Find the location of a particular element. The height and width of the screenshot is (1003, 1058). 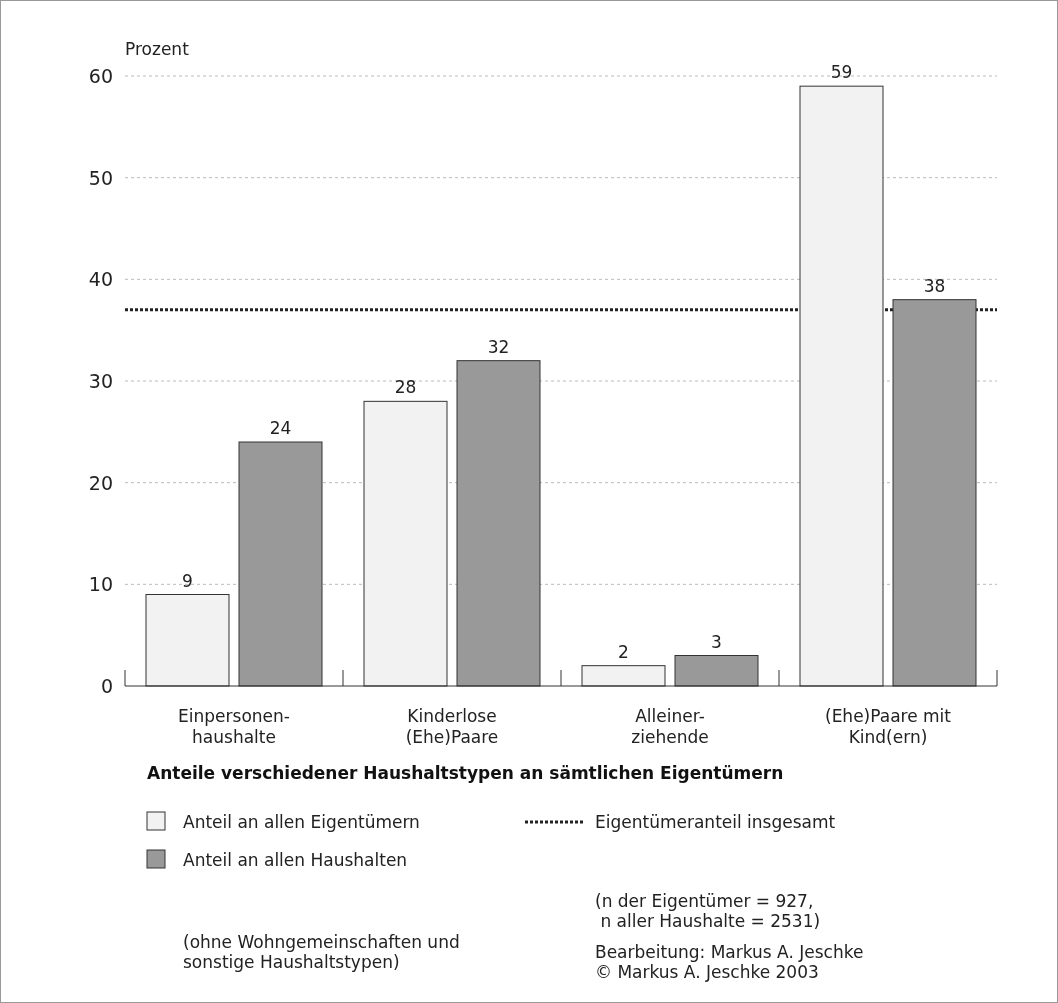

text: (n der Eigentümer = 927, n aller Haushalte = 2531) is located at coordinates (708, 911).